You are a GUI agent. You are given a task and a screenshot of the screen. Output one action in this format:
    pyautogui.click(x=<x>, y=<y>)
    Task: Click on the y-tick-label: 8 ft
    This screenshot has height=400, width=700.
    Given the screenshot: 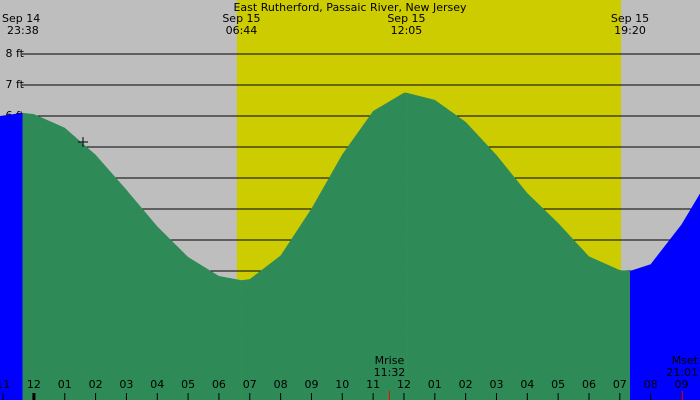 What is the action you would take?
    pyautogui.click(x=15, y=53)
    